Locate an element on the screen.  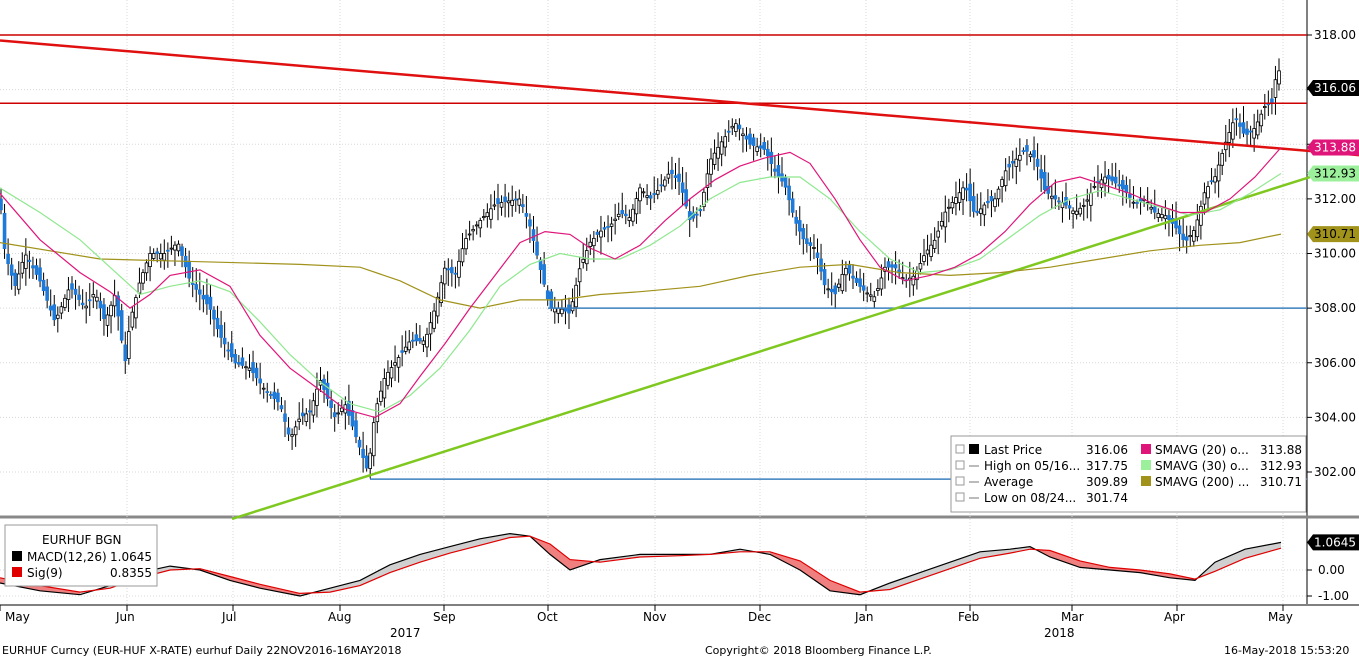
month-label: Feb is located at coordinates (968, 617).